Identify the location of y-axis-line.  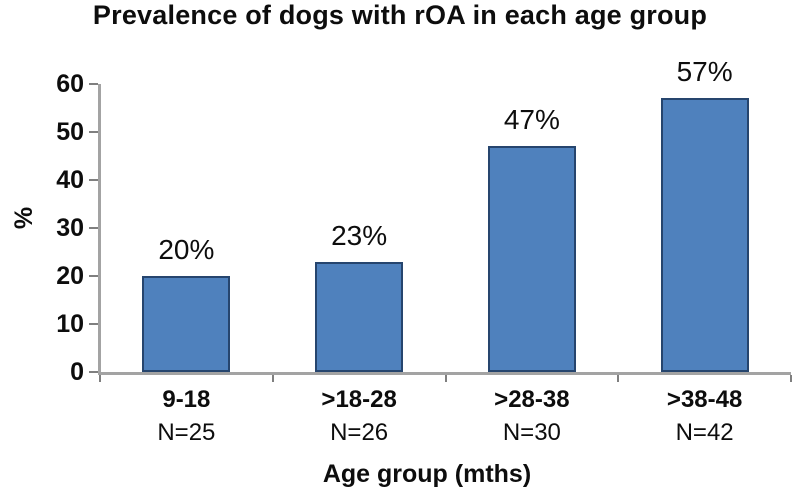
(99, 228).